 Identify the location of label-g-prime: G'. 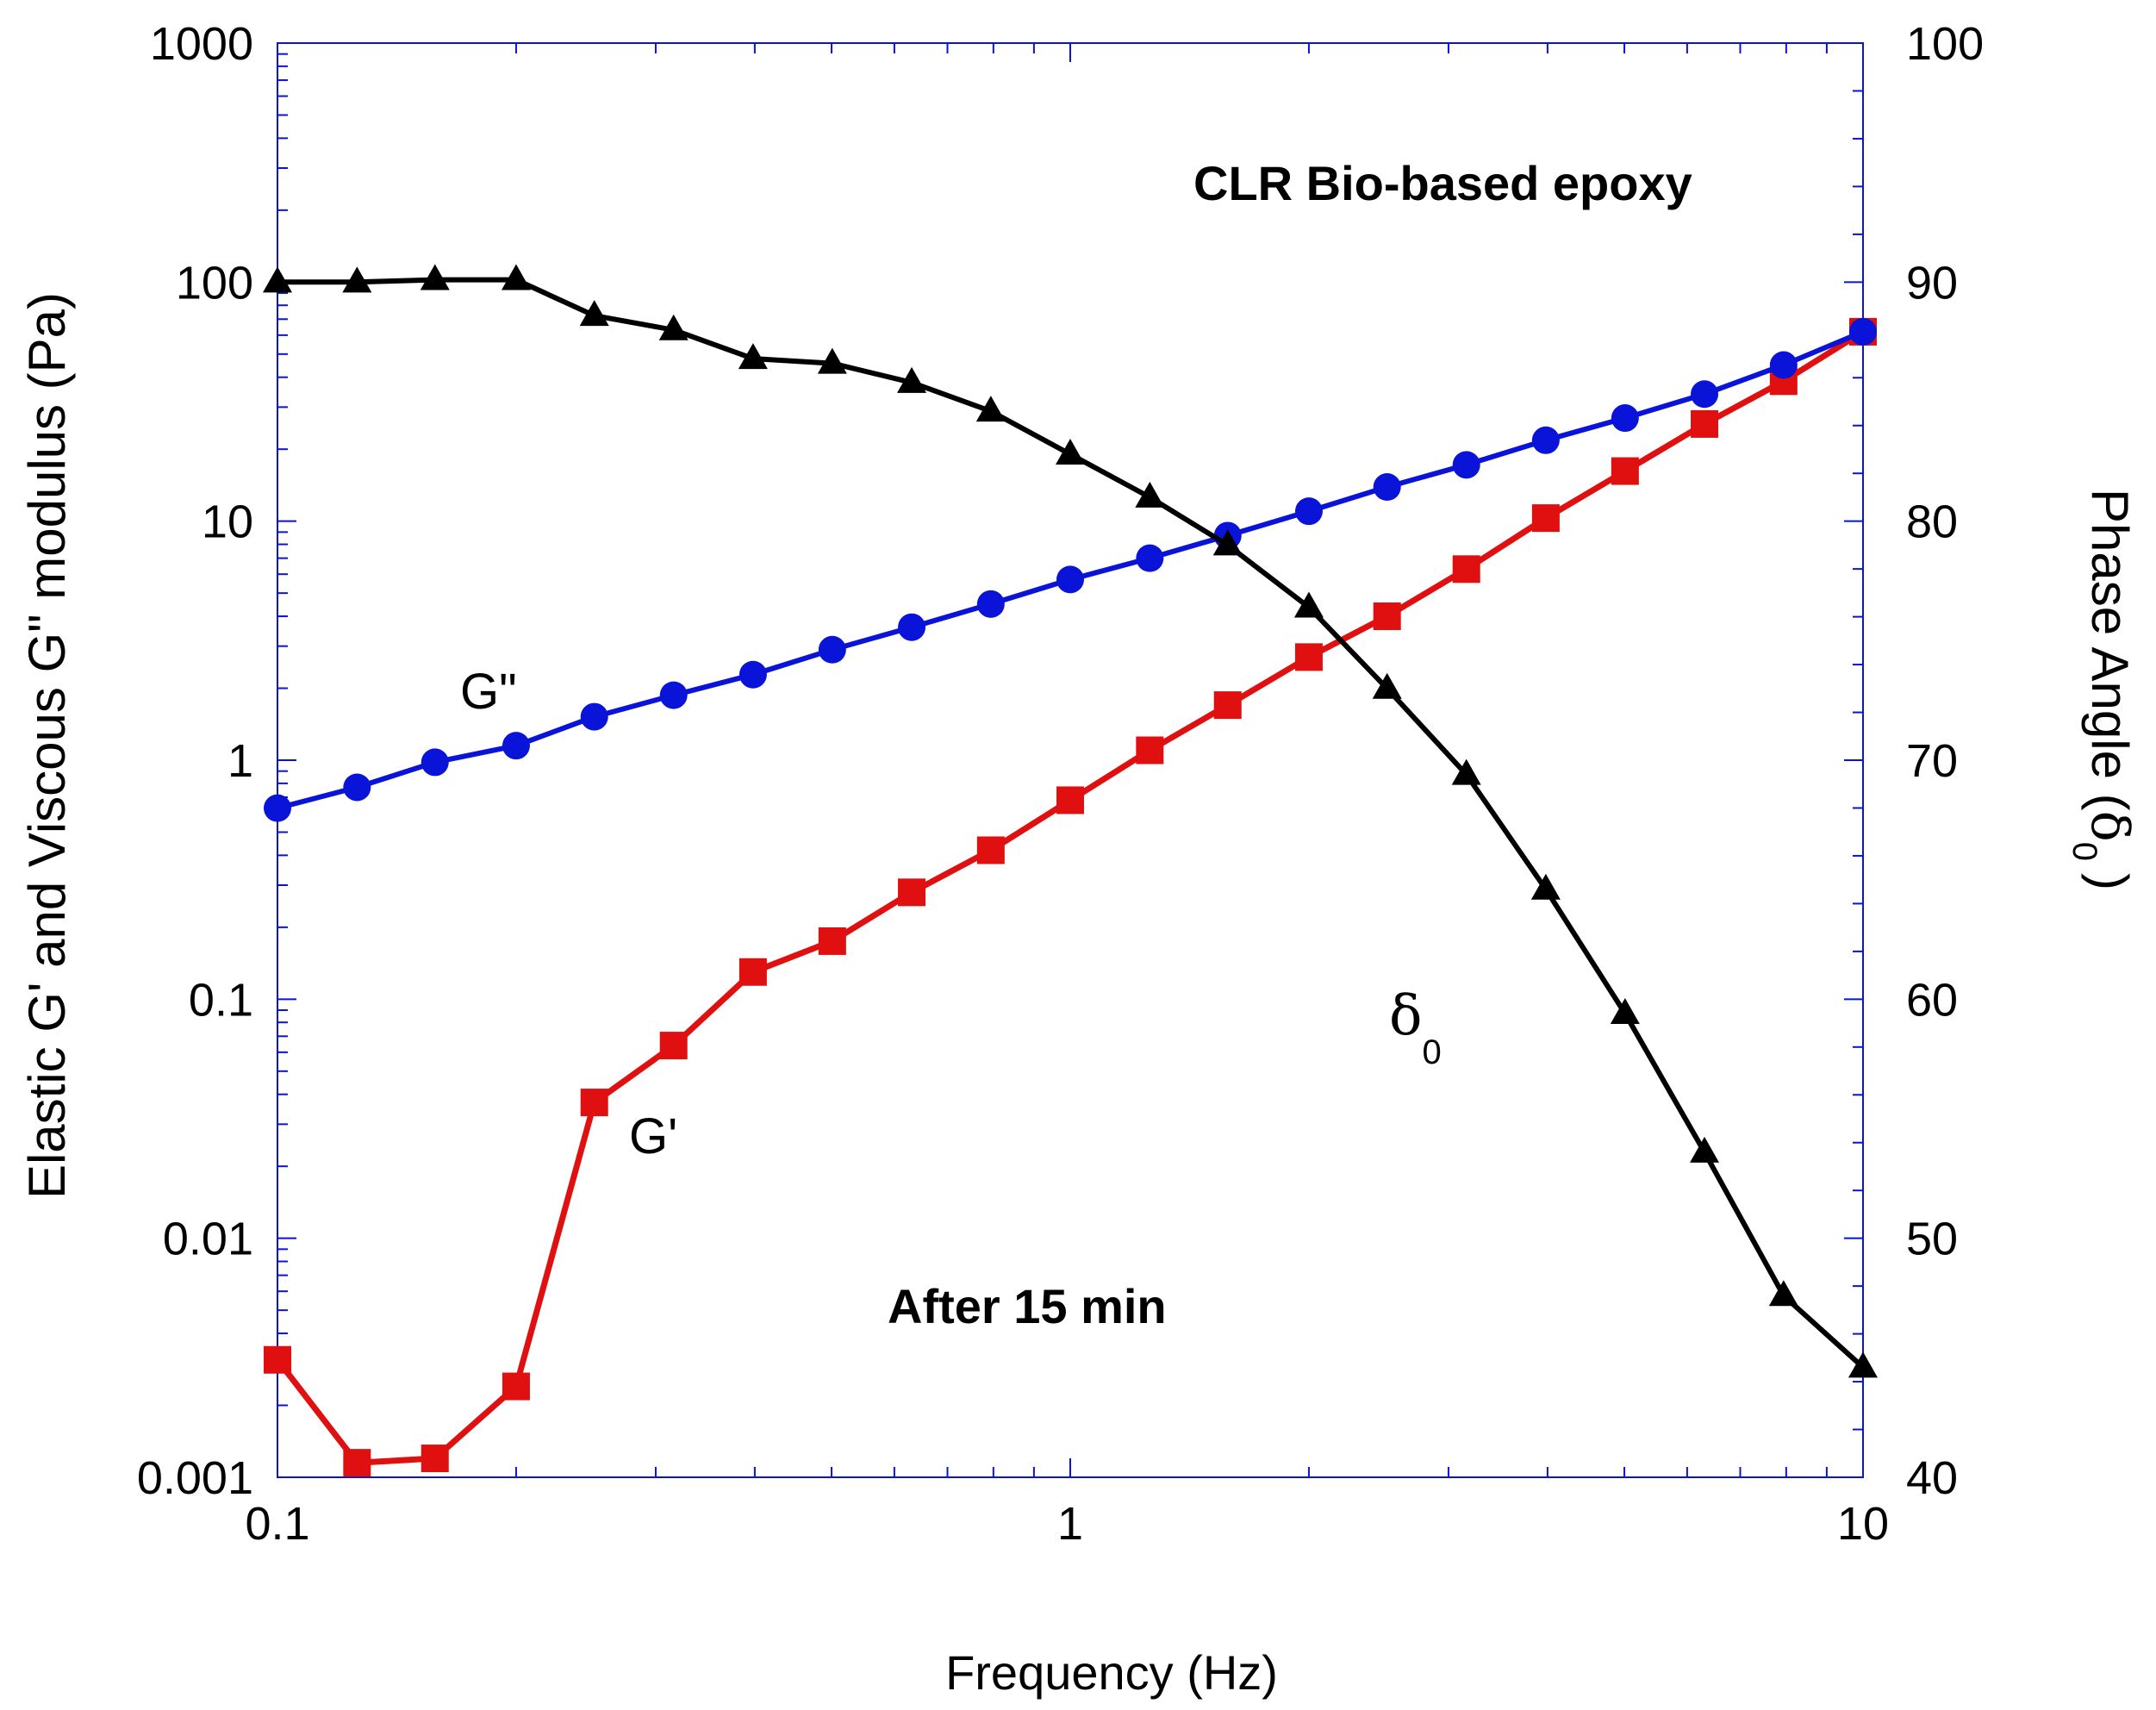
(653, 1136).